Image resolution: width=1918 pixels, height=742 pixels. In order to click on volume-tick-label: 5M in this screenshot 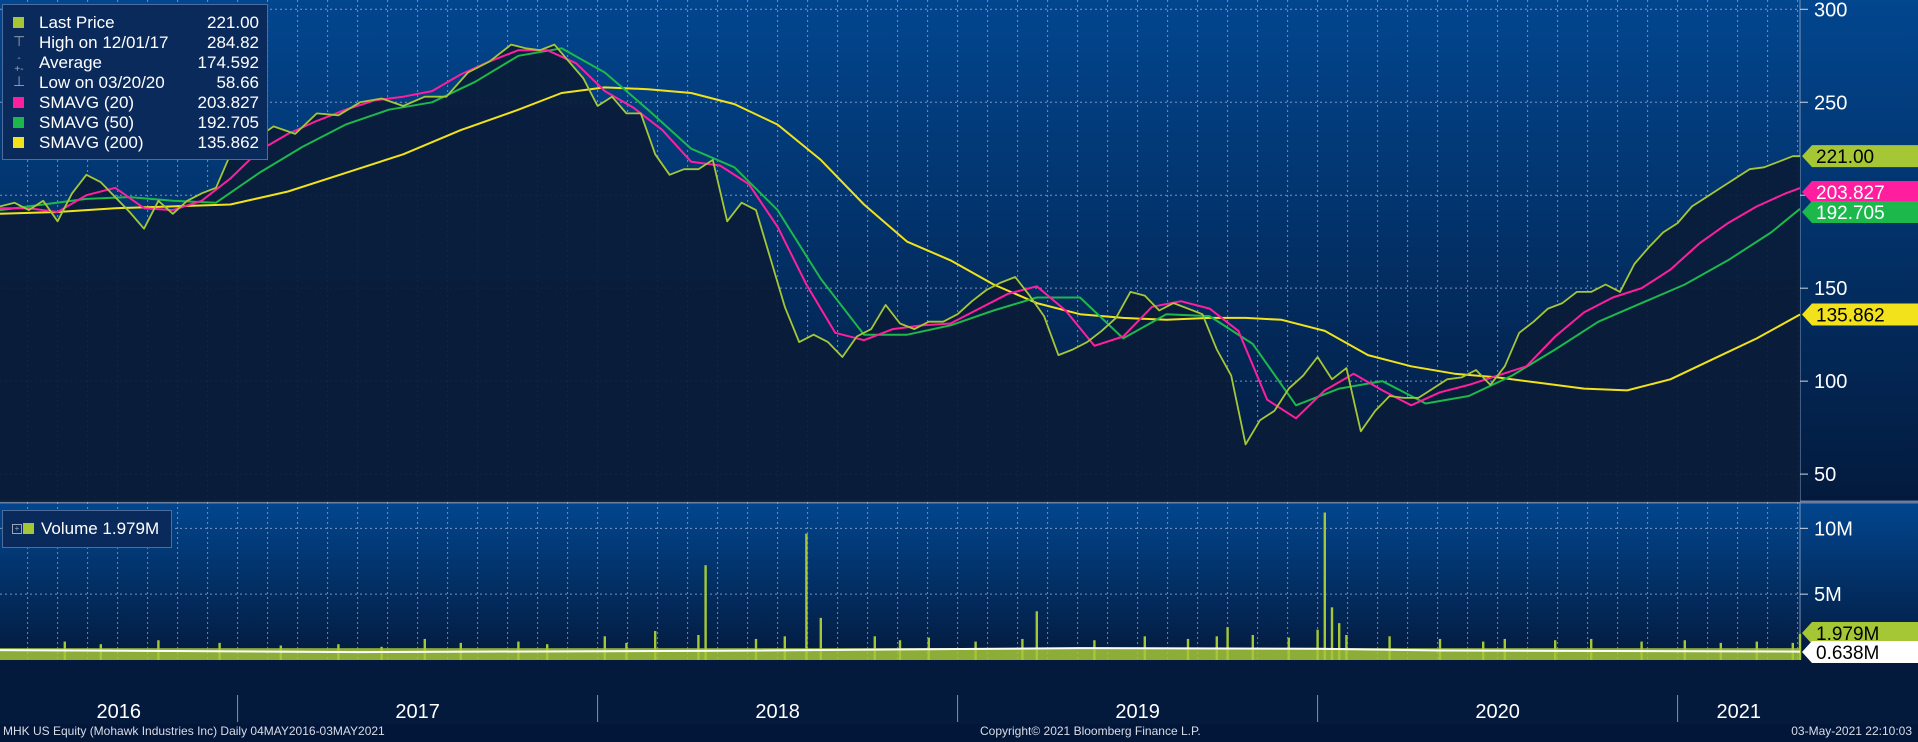, I will do `click(1828, 595)`.